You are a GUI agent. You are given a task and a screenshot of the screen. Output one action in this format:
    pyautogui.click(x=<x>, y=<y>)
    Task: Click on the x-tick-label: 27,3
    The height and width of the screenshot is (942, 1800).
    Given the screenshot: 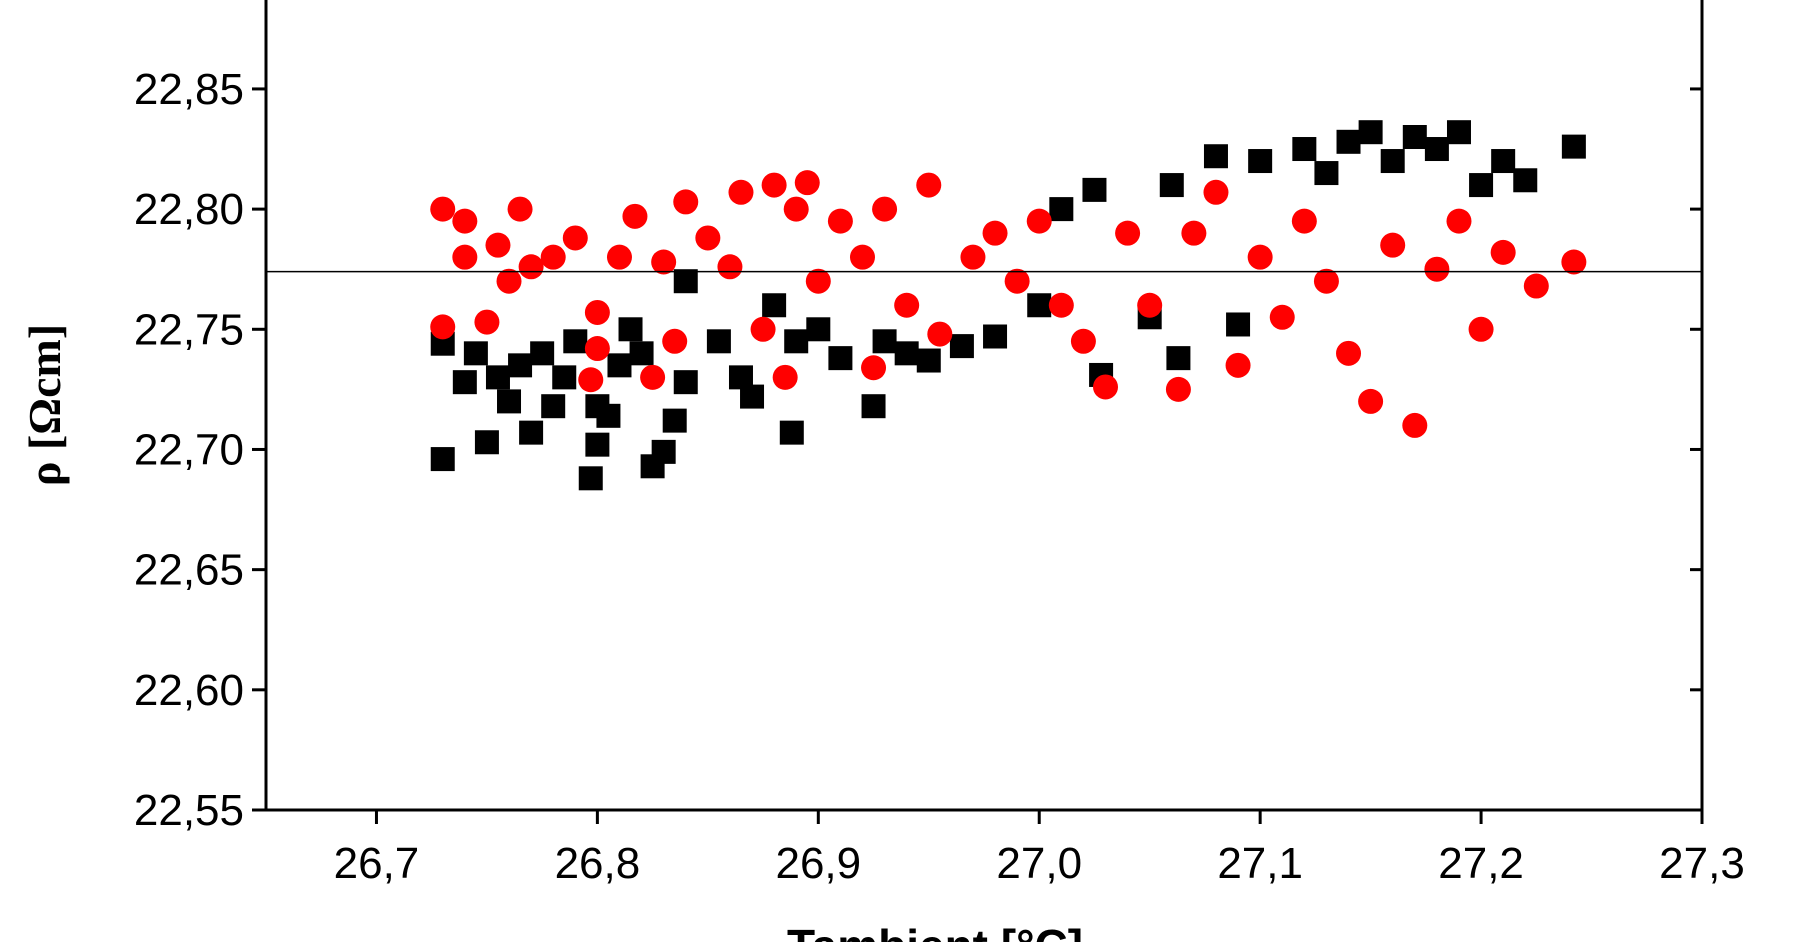 What is the action you would take?
    pyautogui.click(x=1702, y=863)
    